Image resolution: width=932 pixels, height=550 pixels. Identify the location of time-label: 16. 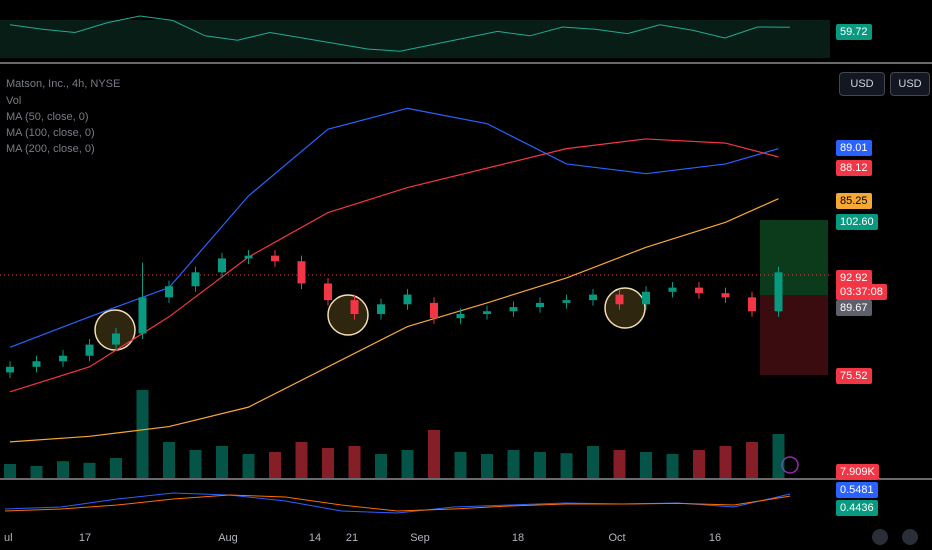
(715, 538).